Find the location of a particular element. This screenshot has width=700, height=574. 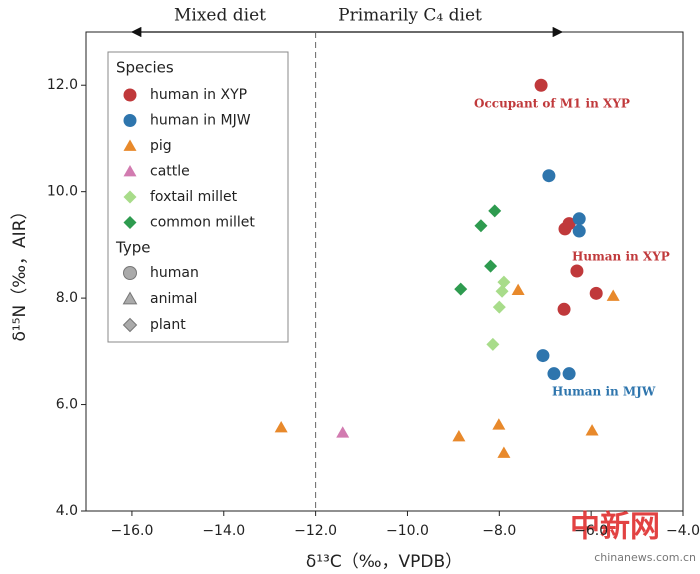

x-tick-label: −8.0 is located at coordinates (499, 531).